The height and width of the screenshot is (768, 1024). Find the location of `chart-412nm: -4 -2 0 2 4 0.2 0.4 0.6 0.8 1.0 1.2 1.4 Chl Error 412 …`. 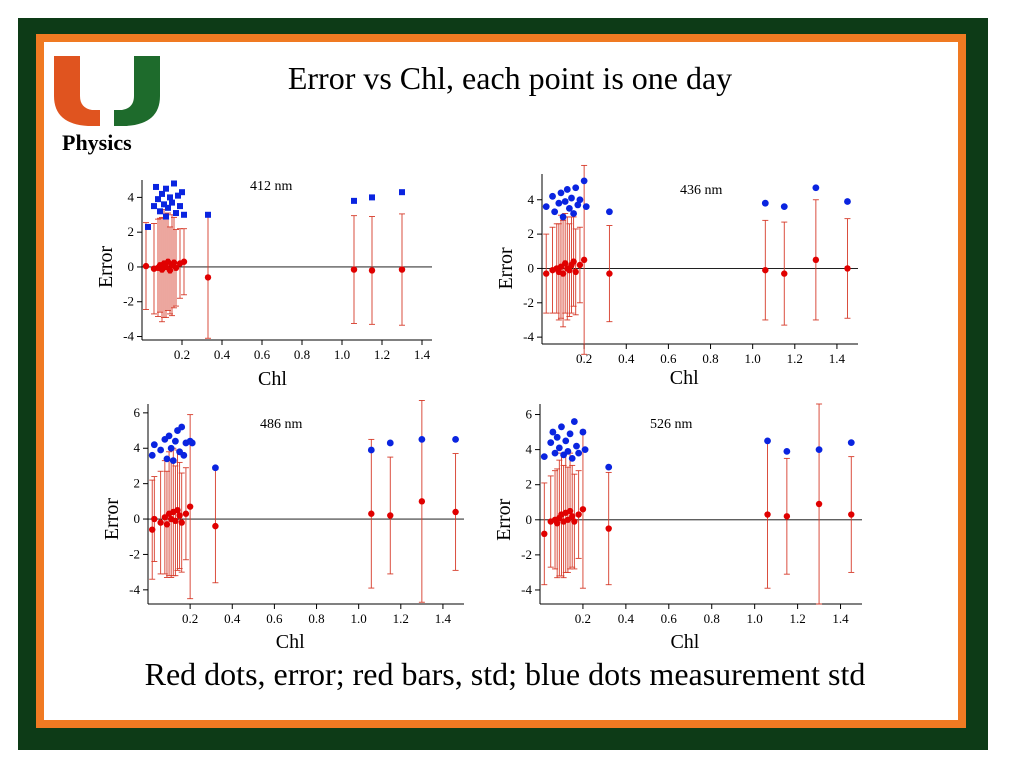

chart-412nm: -4 -2 0 2 4 0.2 0.4 0.6 0.8 1.0 1.2 1.4 Chl Error 412 … is located at coordinates (263, 284).